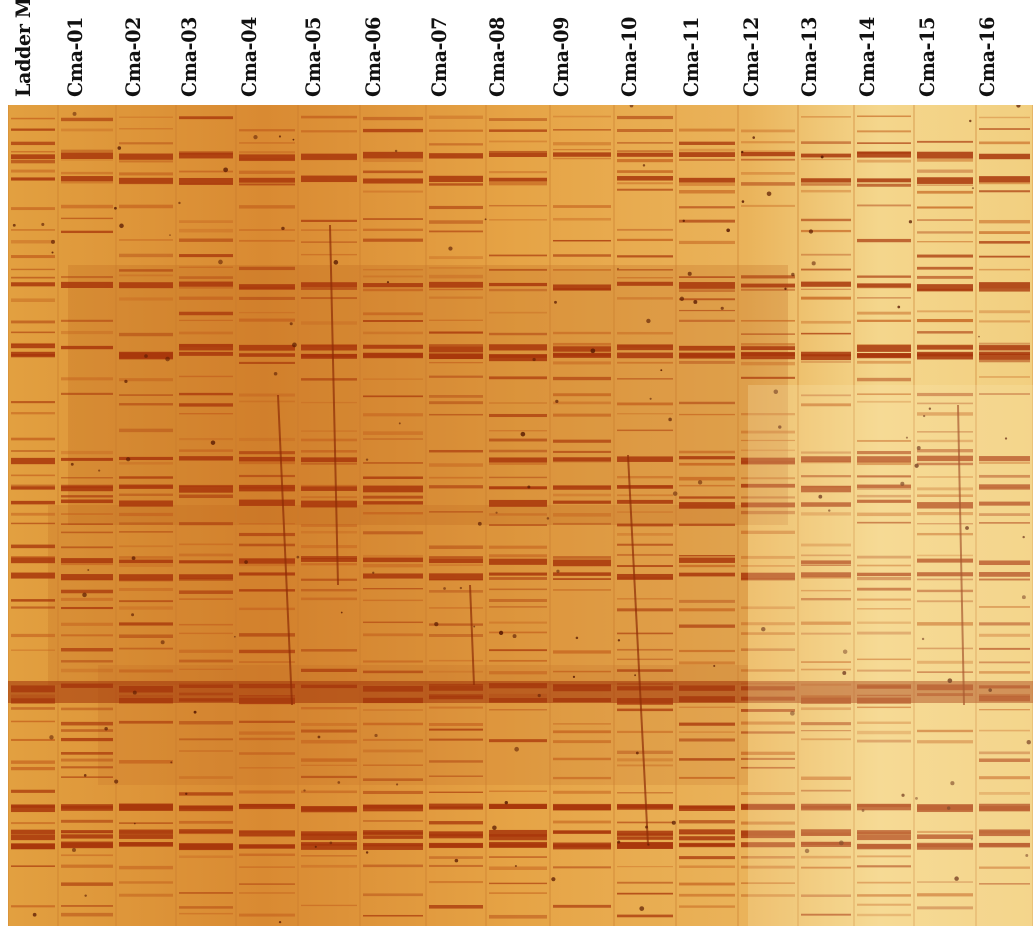  What do you see at coordinates (691, 56) in the screenshot?
I see `lane-label-cma-11: Cma-11` at bounding box center [691, 56].